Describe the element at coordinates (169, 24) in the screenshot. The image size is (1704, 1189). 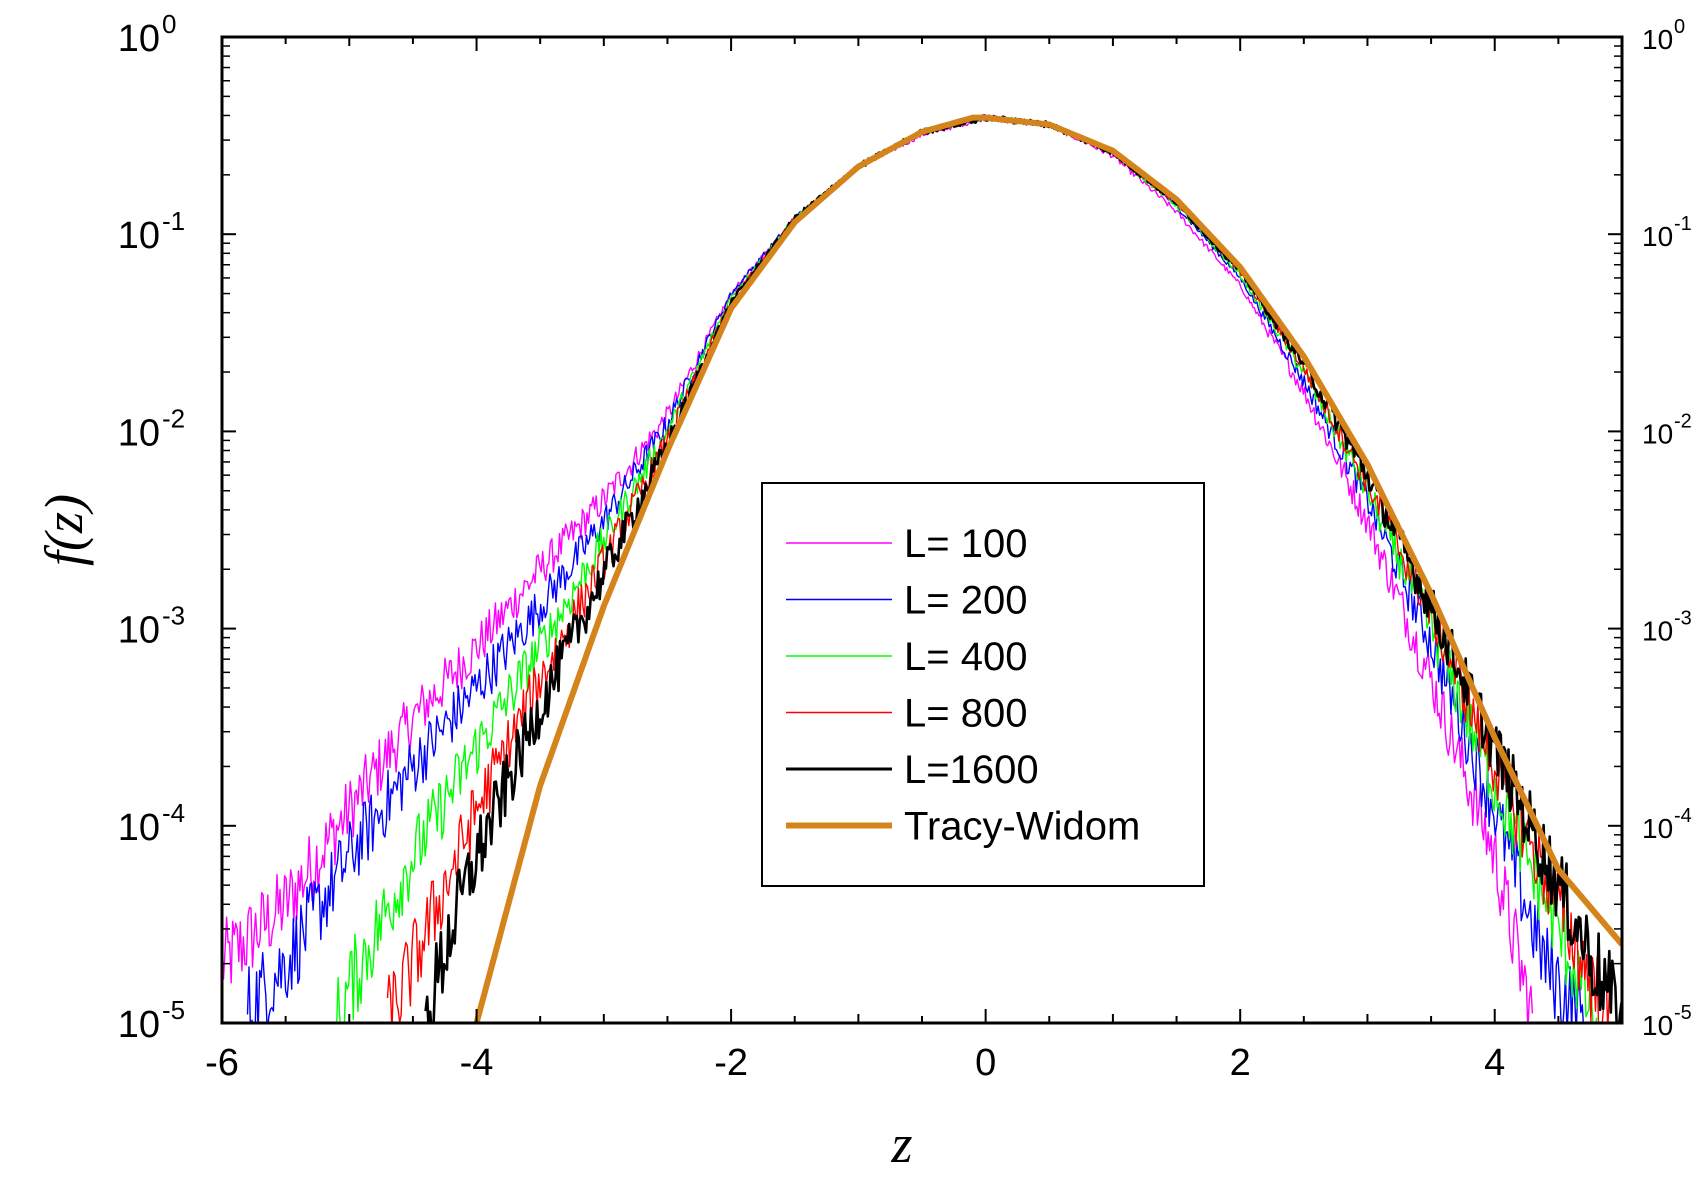
I see `y-tick-exponent: 0` at that location.